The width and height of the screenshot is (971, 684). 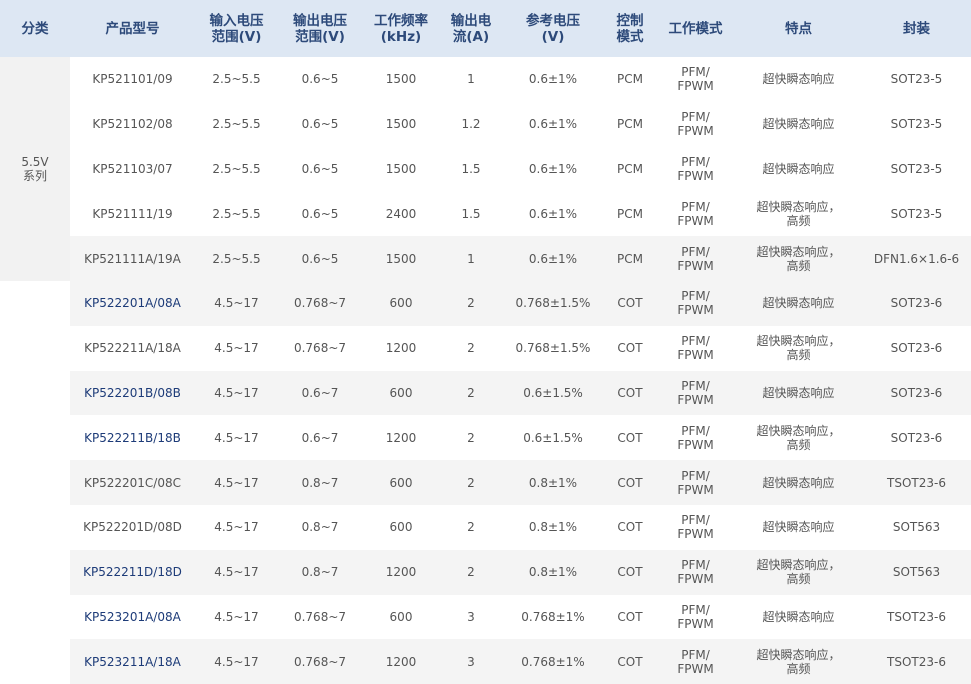 What do you see at coordinates (695, 28) in the screenshot?
I see `header-cell: 工作模式` at bounding box center [695, 28].